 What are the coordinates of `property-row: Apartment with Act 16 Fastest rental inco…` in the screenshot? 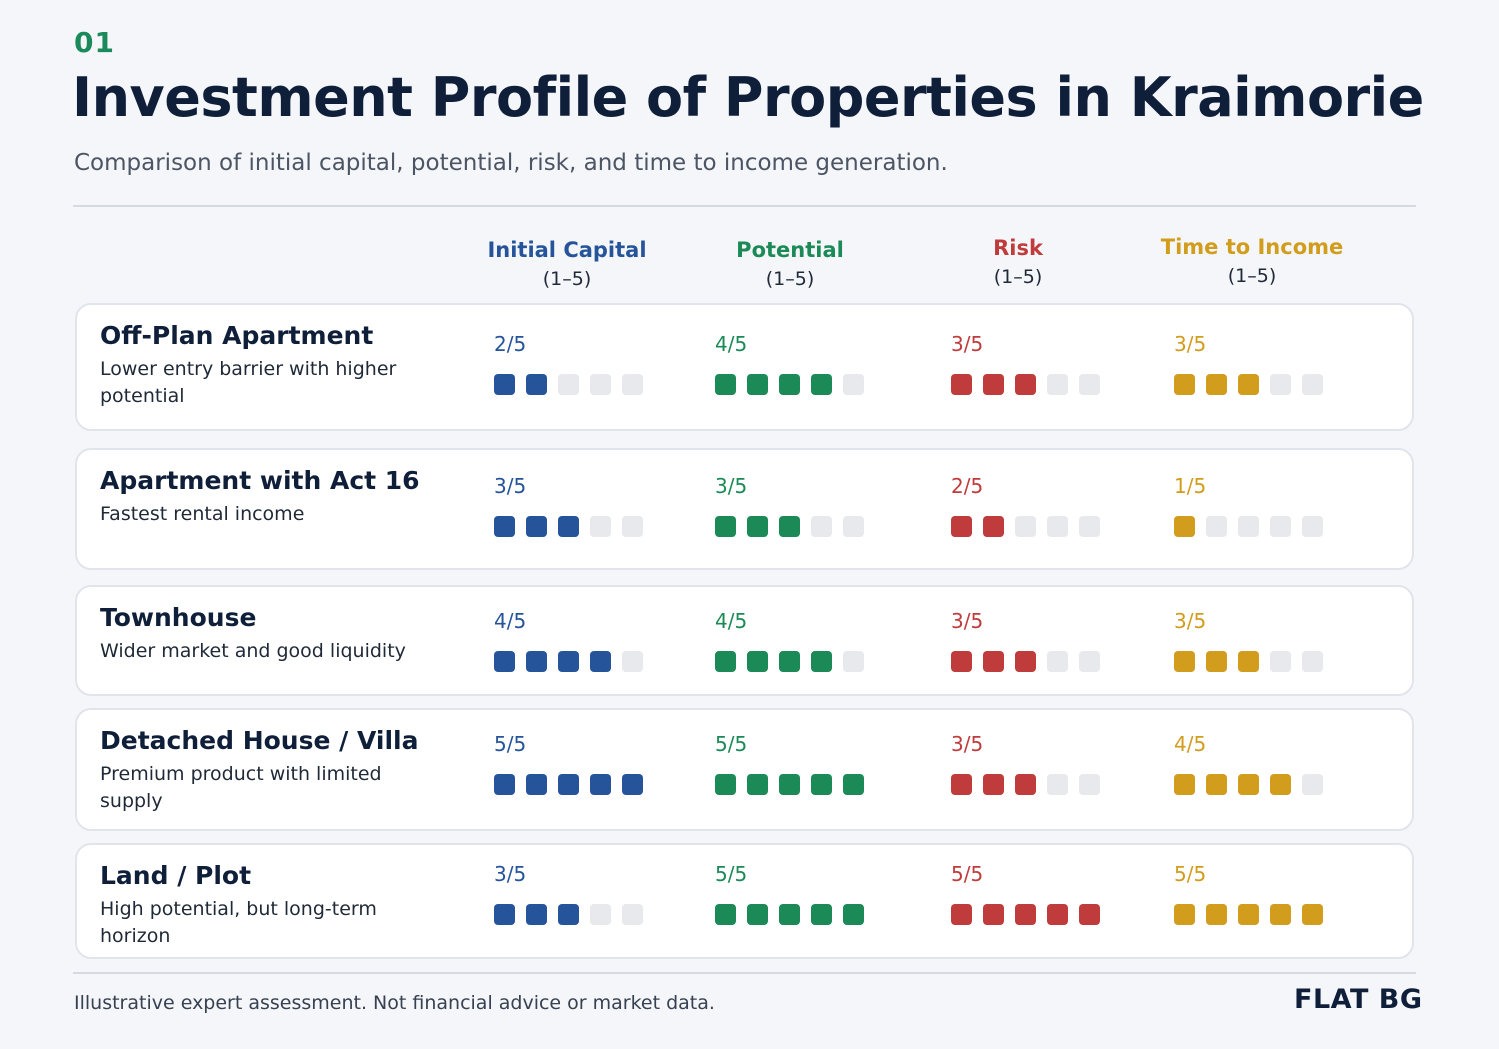 It's located at (744, 509).